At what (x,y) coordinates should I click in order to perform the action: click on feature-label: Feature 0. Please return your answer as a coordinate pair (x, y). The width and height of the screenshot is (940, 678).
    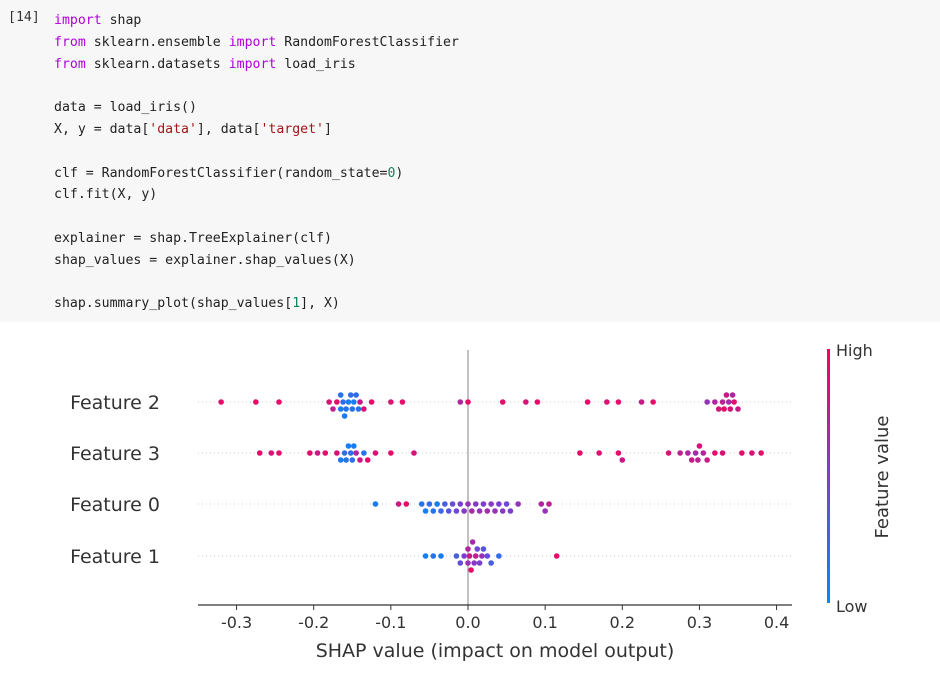
    Looking at the image, I should click on (115, 505).